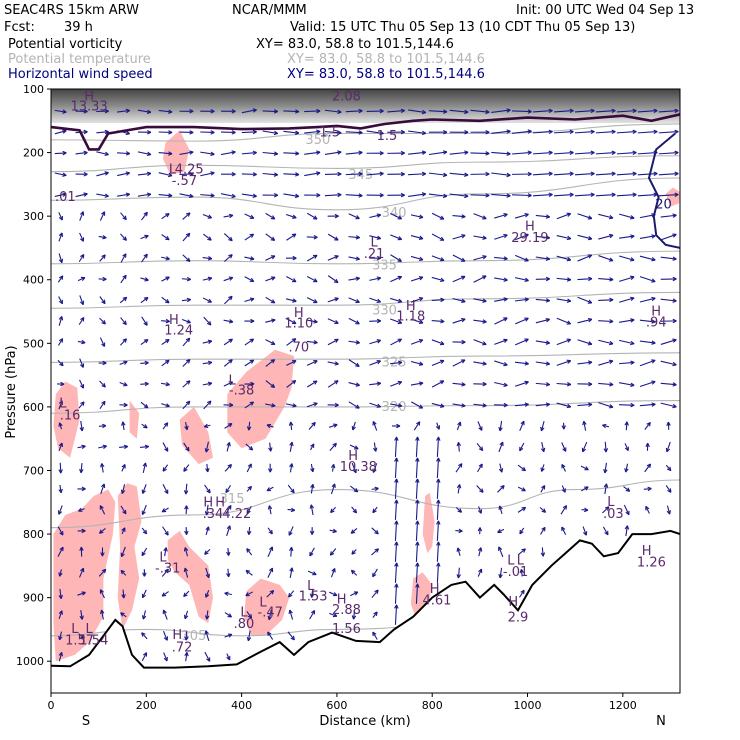 The height and width of the screenshot is (740, 740). What do you see at coordinates (71, 10) in the screenshot?
I see `model-label: SEAC4RS 15km ARW` at bounding box center [71, 10].